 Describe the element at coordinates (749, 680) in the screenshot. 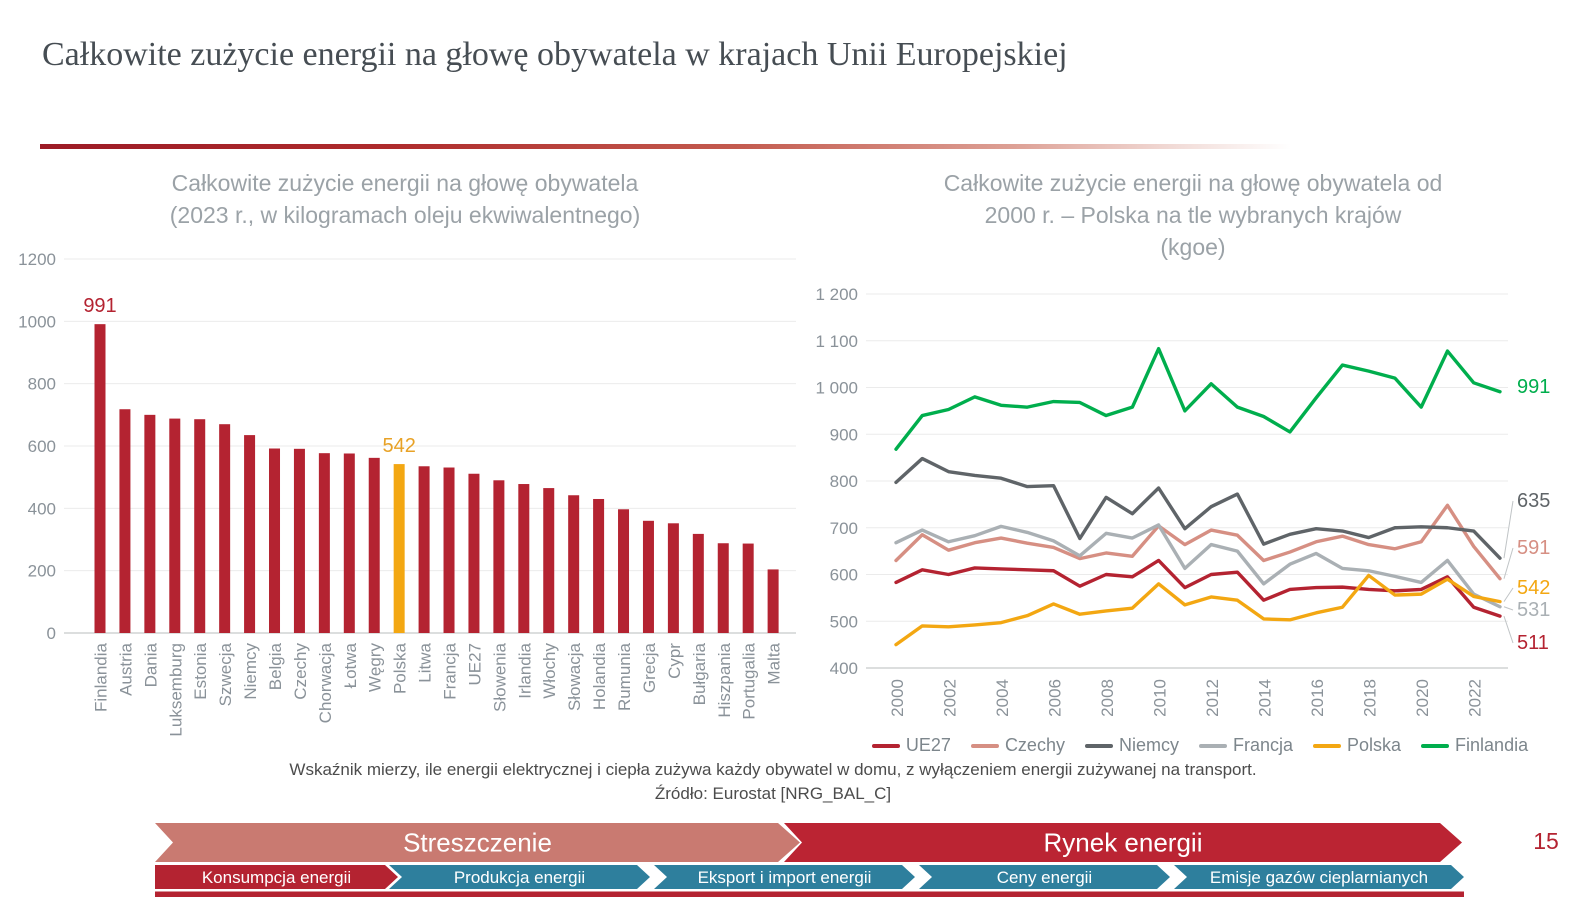

I see `x-axis-label-Portugalia: Portugalia` at that location.